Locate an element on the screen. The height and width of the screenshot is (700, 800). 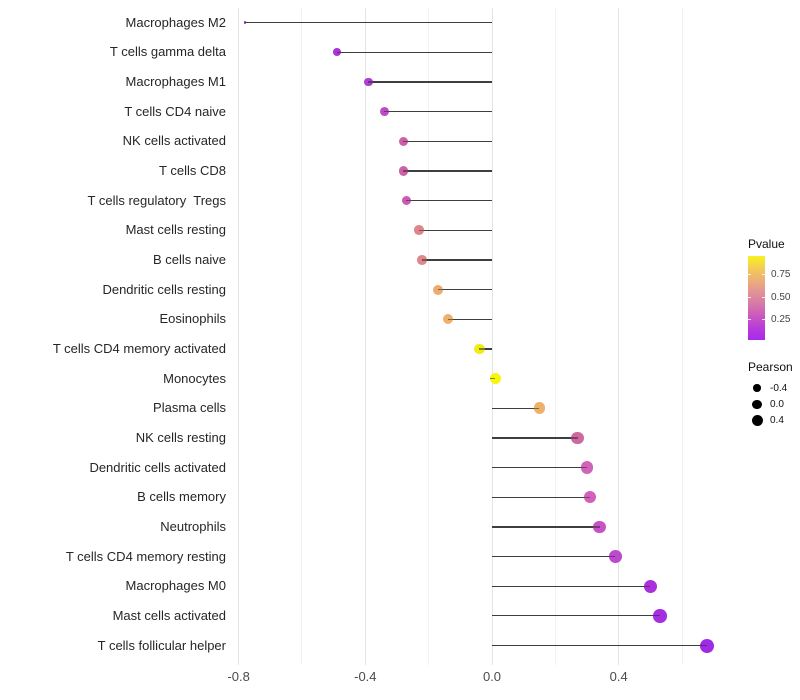
pvalue-colorbar is located at coordinates (756, 298).